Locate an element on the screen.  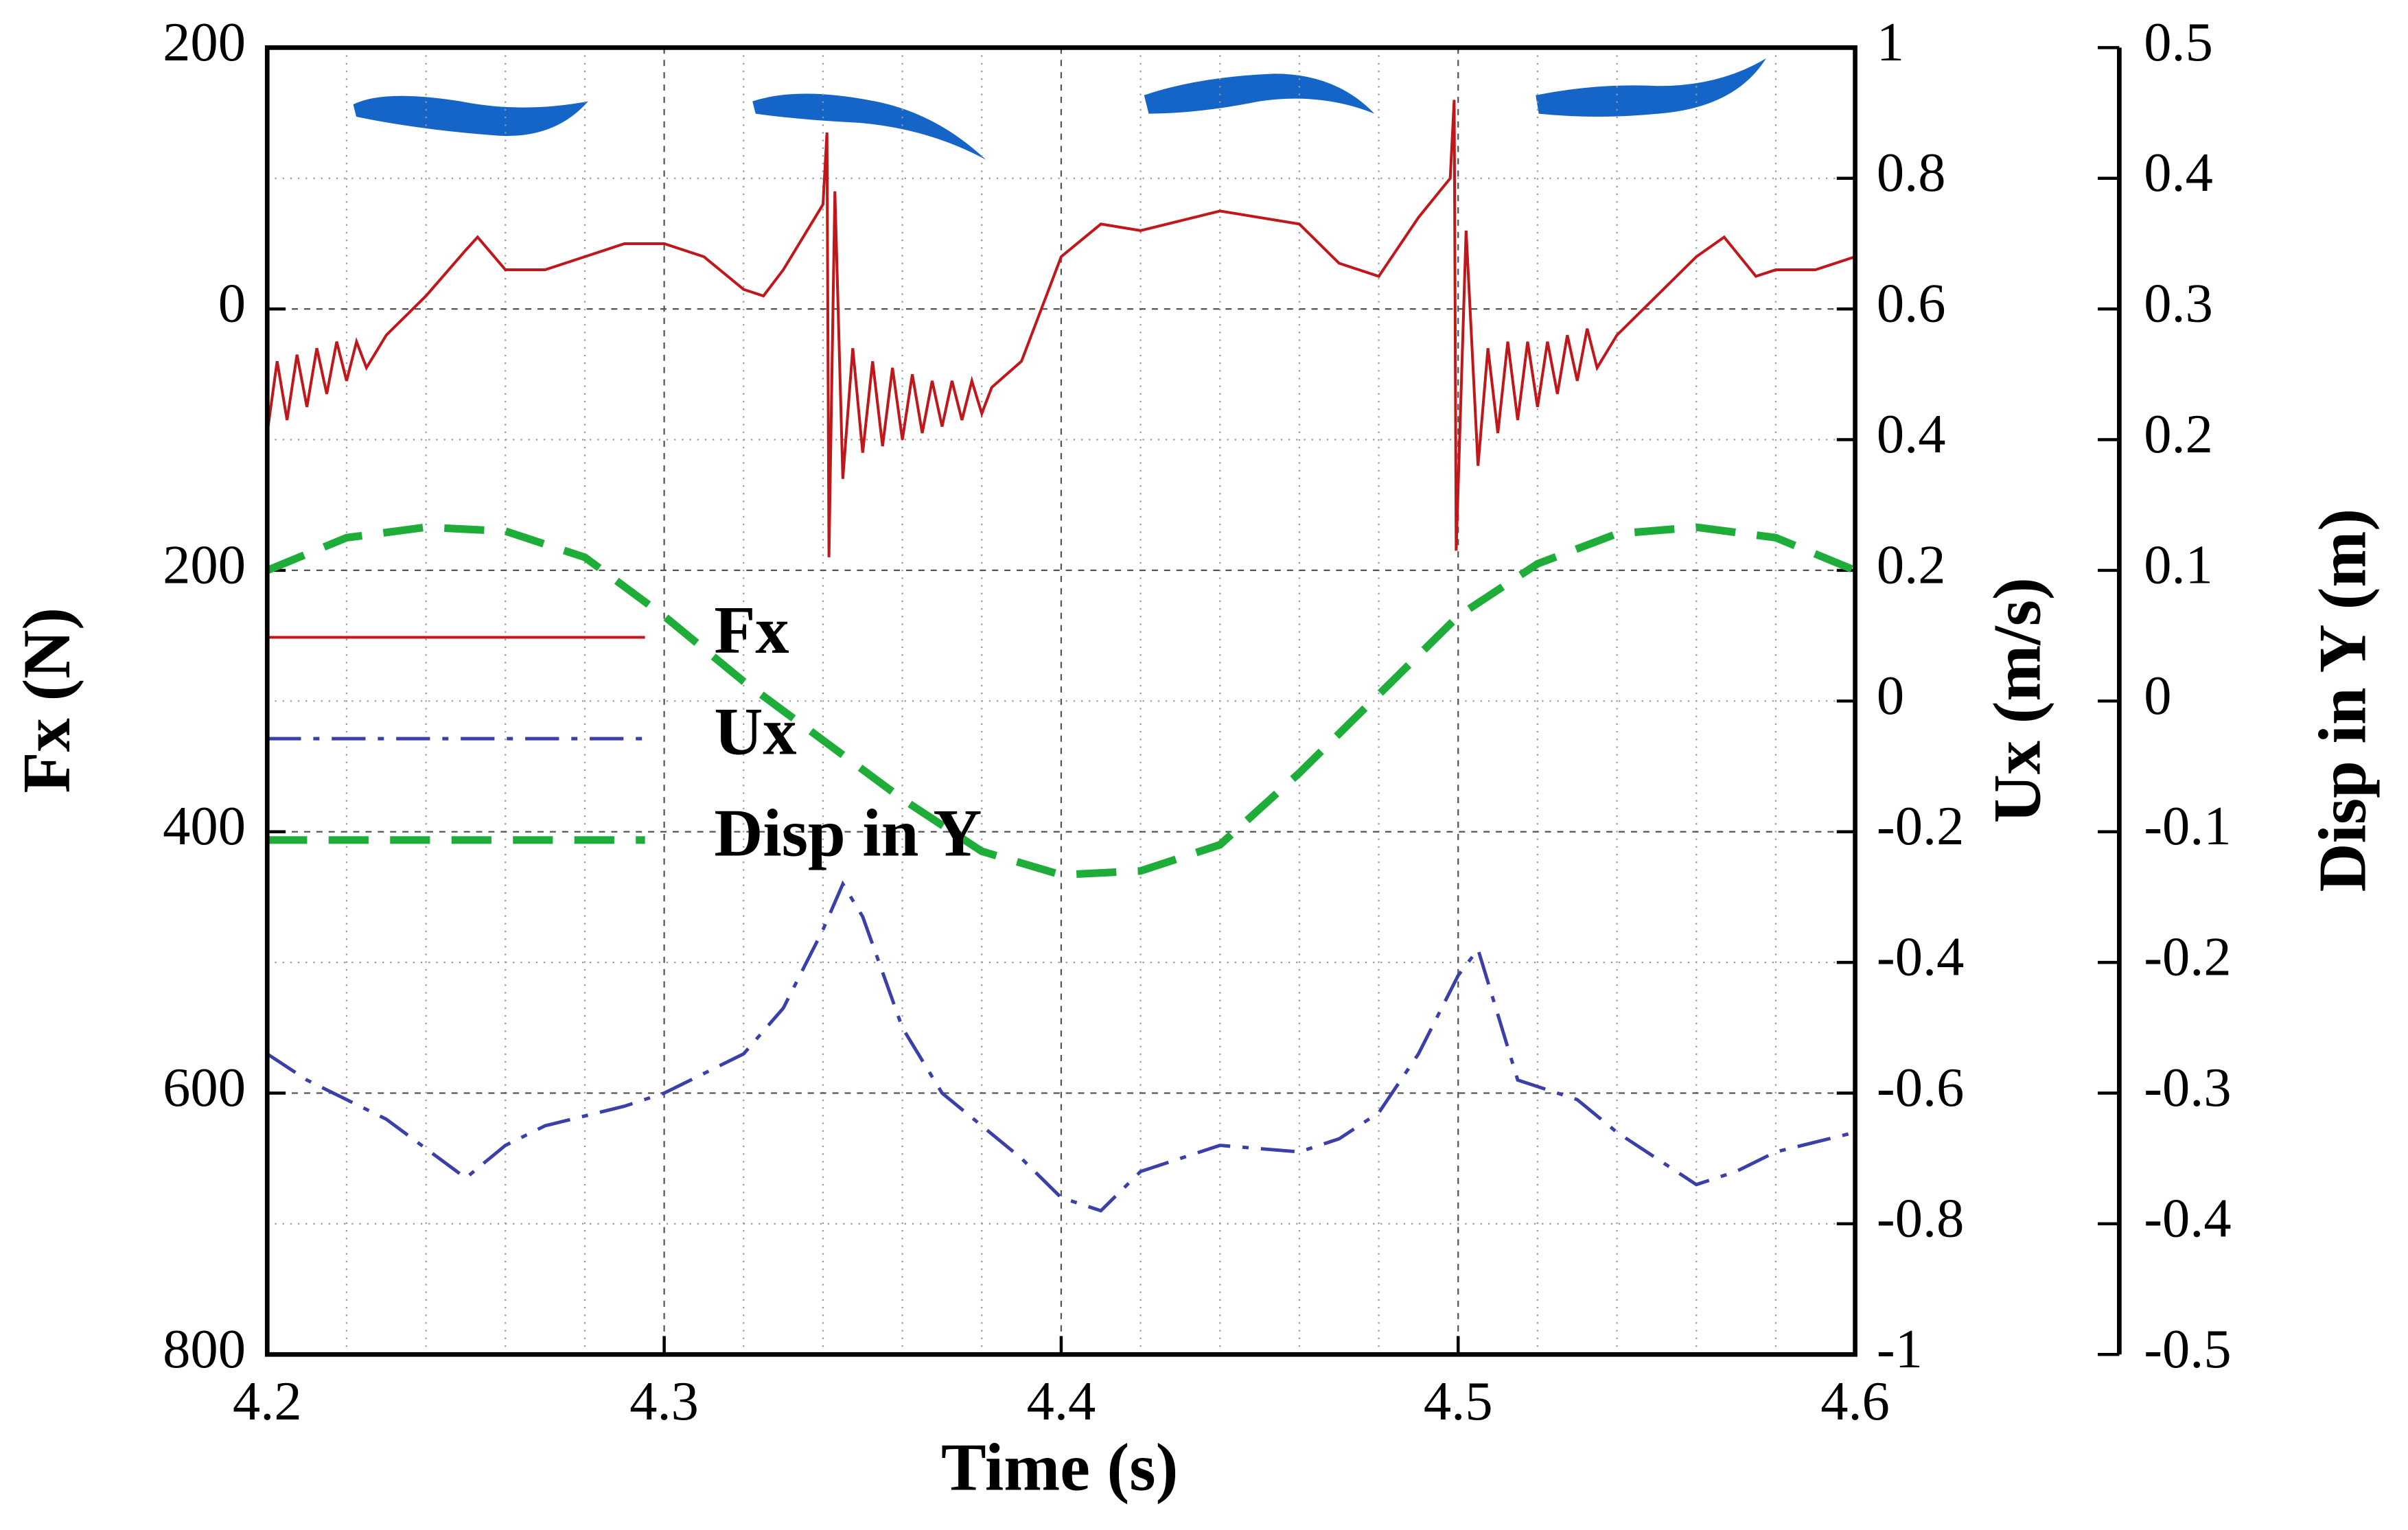
y2-tick-label: -0.6 is located at coordinates (1920, 1087).